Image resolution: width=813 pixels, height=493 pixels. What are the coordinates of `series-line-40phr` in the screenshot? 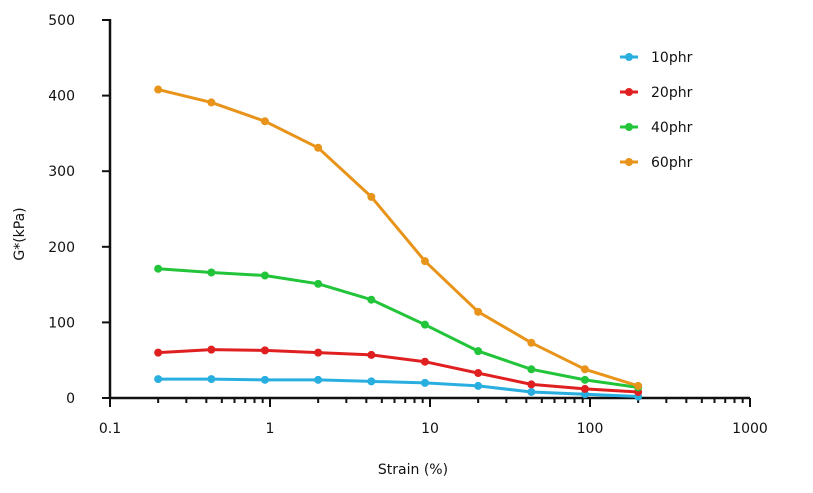 It's located at (398, 328).